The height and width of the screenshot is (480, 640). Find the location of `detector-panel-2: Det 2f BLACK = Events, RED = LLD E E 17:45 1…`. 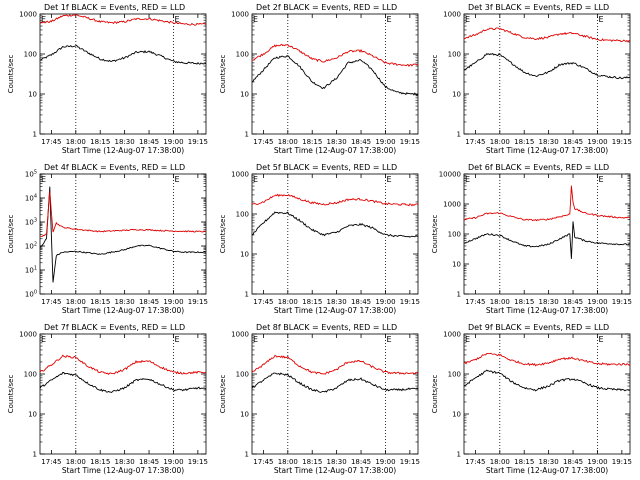

detector-panel-2: Det 2f BLACK = Events, RED = LLD E E 17:45 1… is located at coordinates (319, 79).